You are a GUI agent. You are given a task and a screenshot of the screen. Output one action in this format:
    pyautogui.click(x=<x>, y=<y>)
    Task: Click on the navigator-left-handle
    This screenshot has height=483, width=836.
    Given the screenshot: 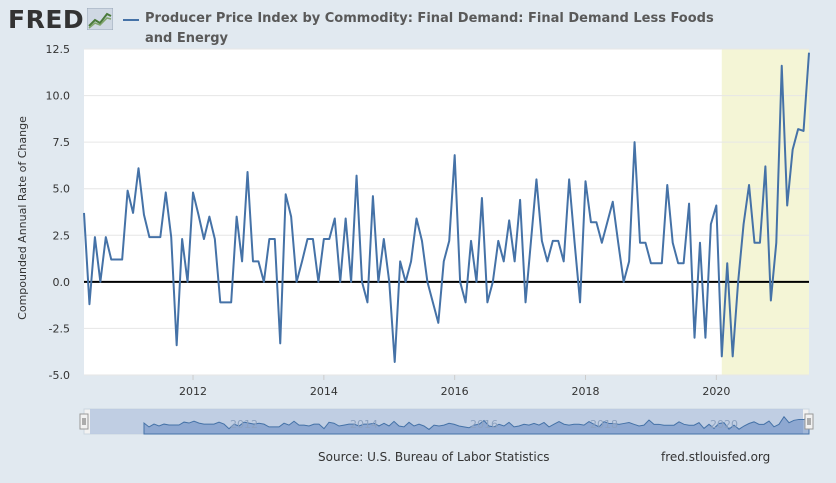 What is the action you would take?
    pyautogui.click(x=84, y=421)
    